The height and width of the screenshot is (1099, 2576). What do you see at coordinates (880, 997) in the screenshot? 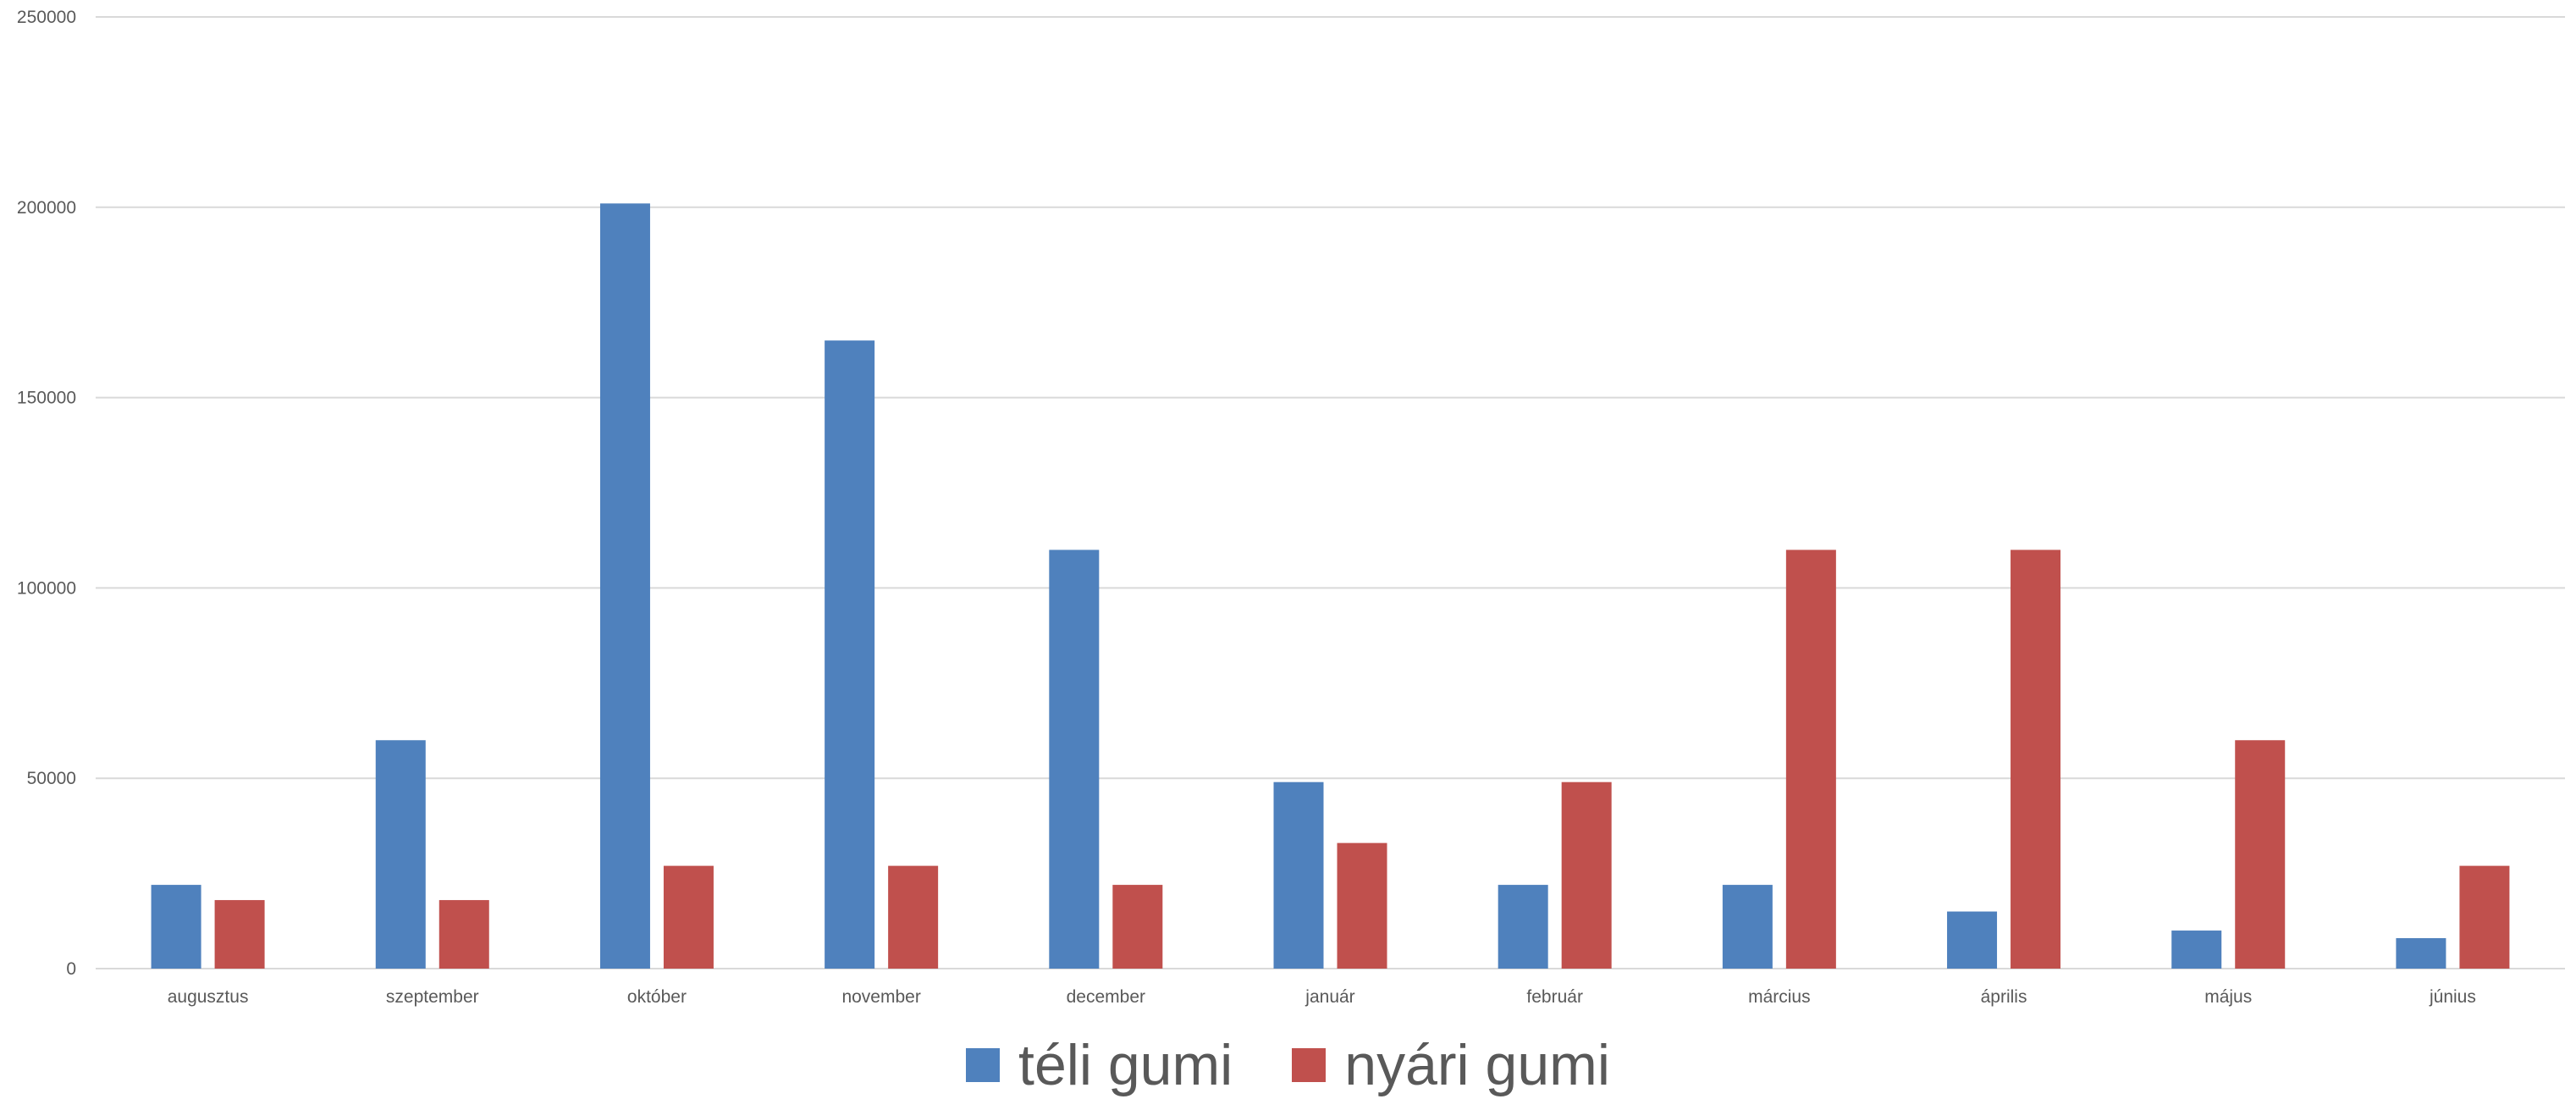
I see `x-tick-label: november` at bounding box center [880, 997].